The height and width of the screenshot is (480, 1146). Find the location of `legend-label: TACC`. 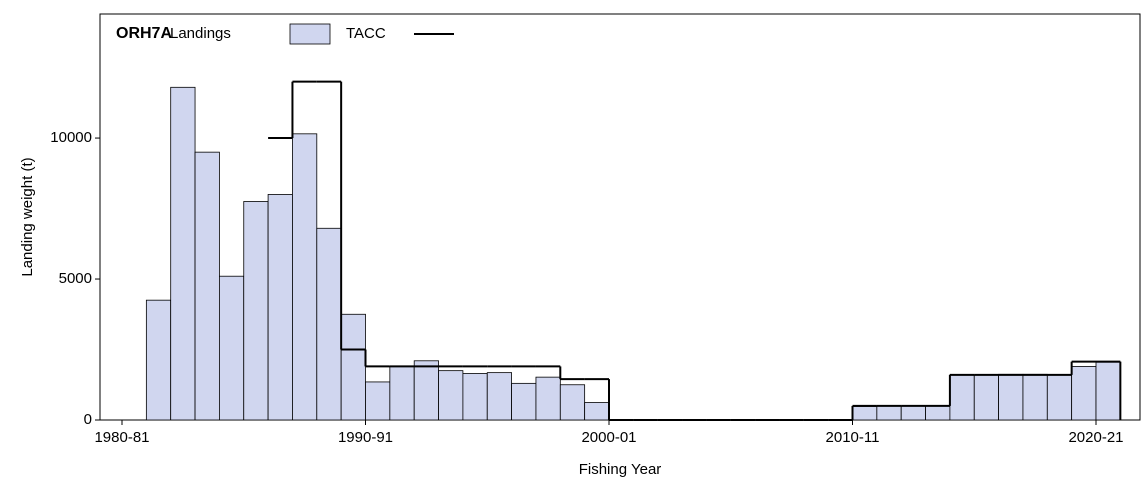

legend-label: TACC is located at coordinates (366, 33).